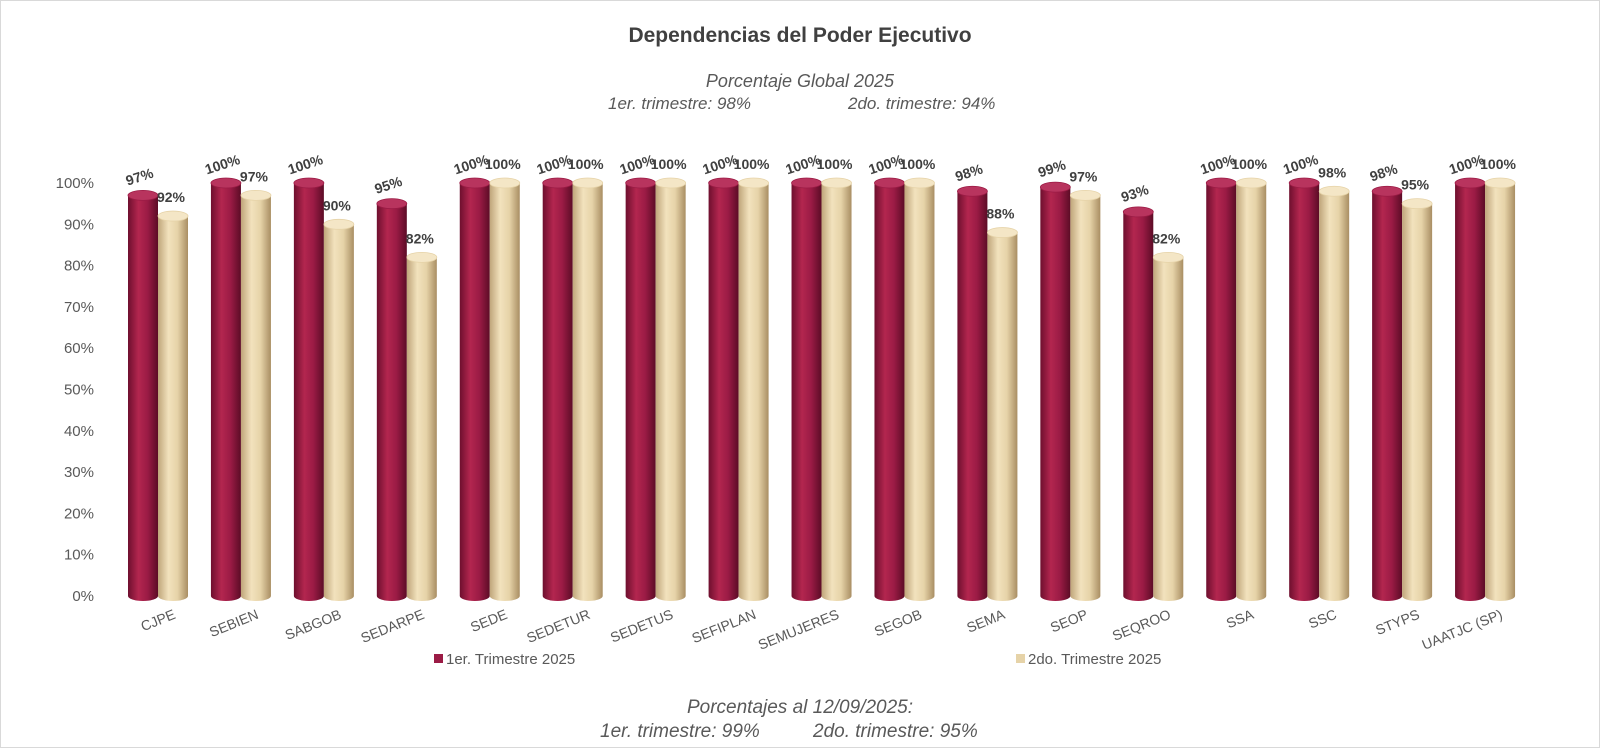 The width and height of the screenshot is (1600, 748). What do you see at coordinates (1000, 214) in the screenshot?
I see `data-label: 88%` at bounding box center [1000, 214].